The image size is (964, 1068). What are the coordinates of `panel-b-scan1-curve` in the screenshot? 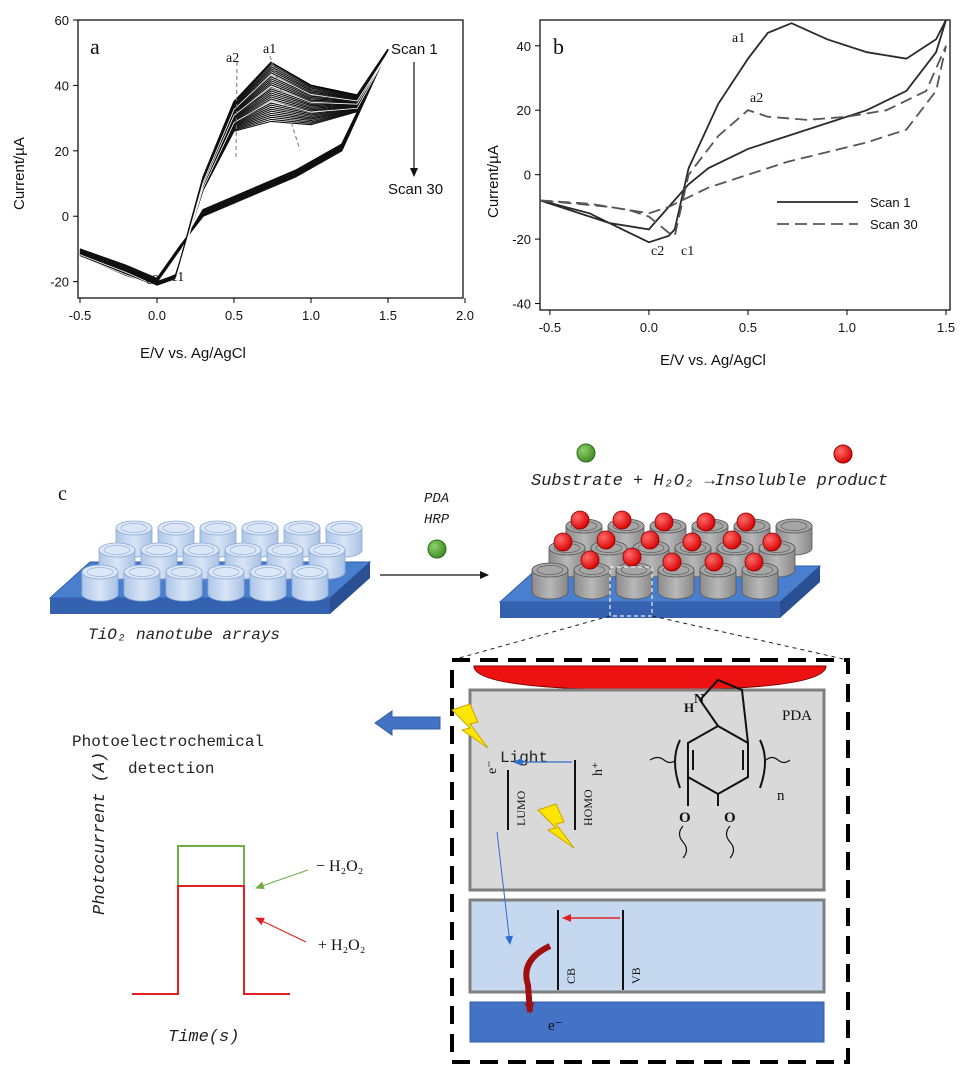 It's located at (743, 131).